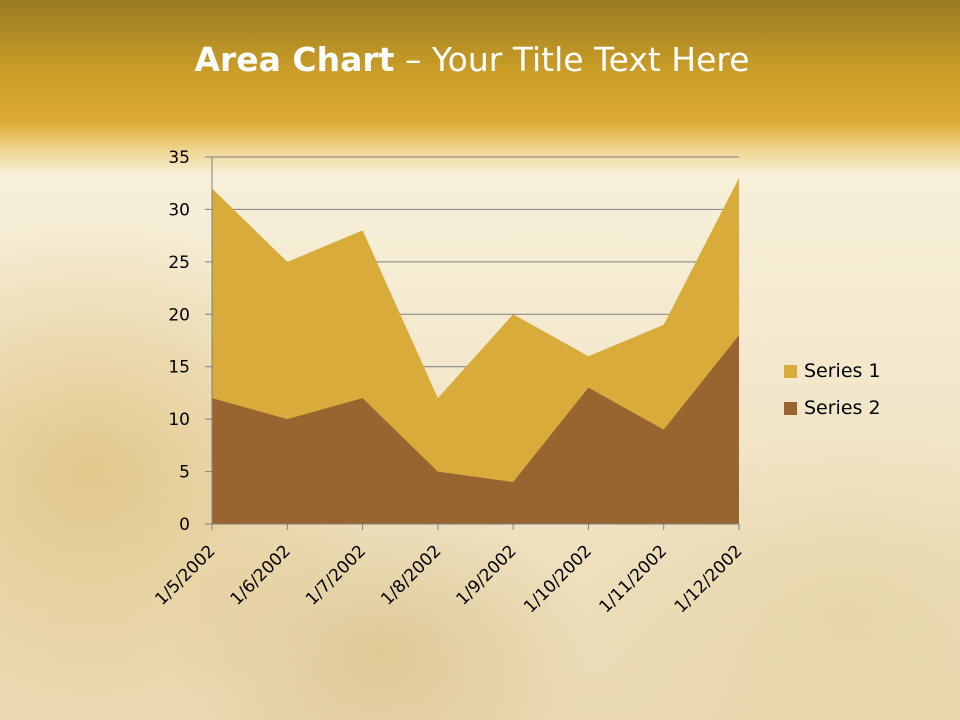  What do you see at coordinates (294, 59) in the screenshot?
I see `title-bold-part: Area Chart` at bounding box center [294, 59].